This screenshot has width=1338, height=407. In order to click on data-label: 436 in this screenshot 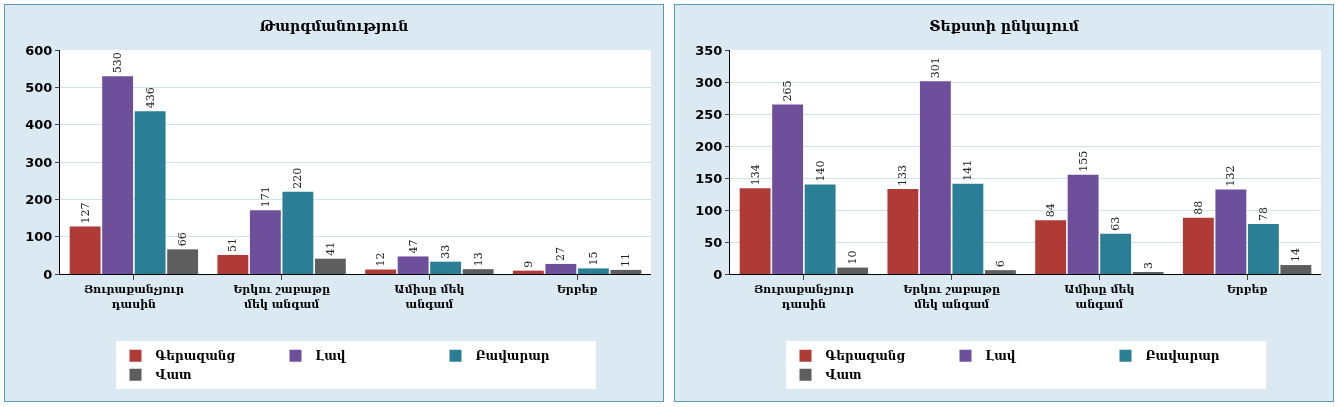, I will do `click(150, 98)`.